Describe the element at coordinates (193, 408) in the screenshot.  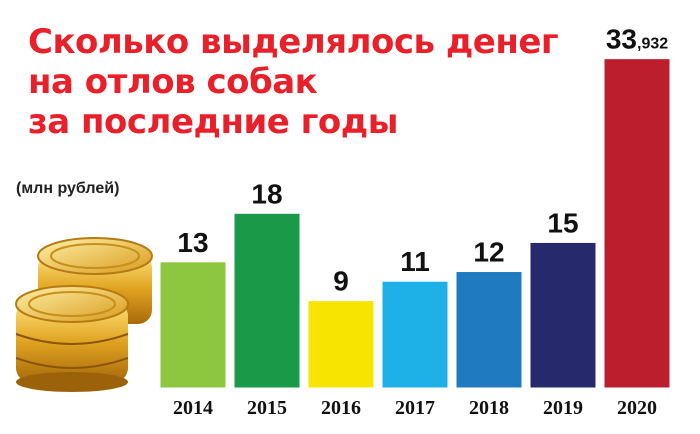
I see `year-label-2014: 2014` at that location.